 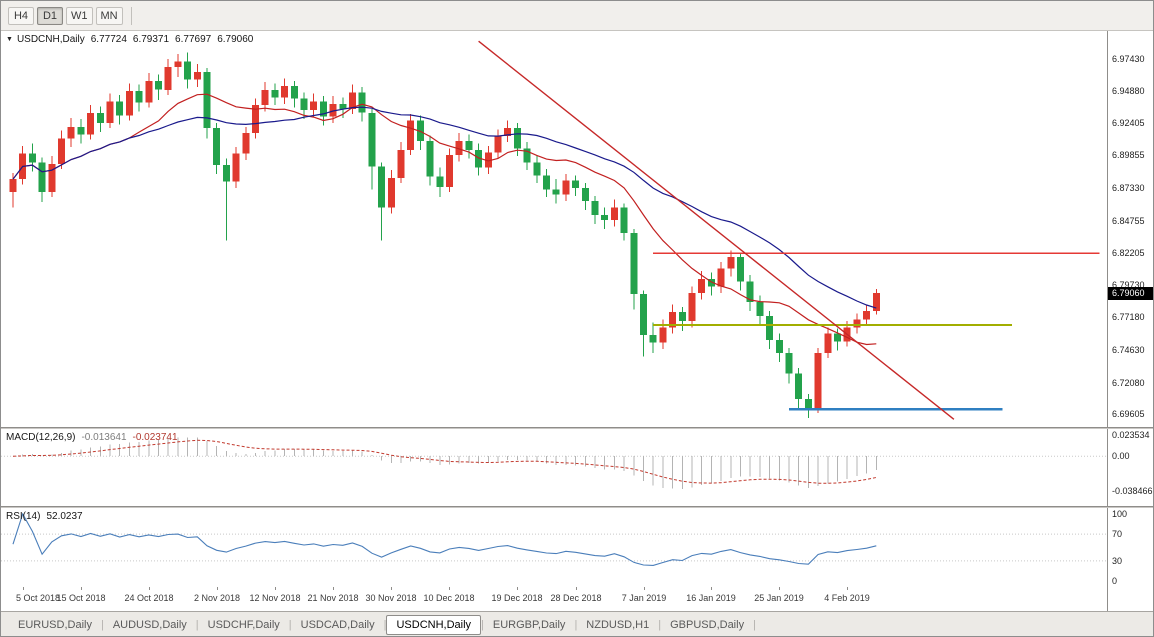 I want to click on date-axis-label: 12 Nov 2018, so click(x=275, y=598).